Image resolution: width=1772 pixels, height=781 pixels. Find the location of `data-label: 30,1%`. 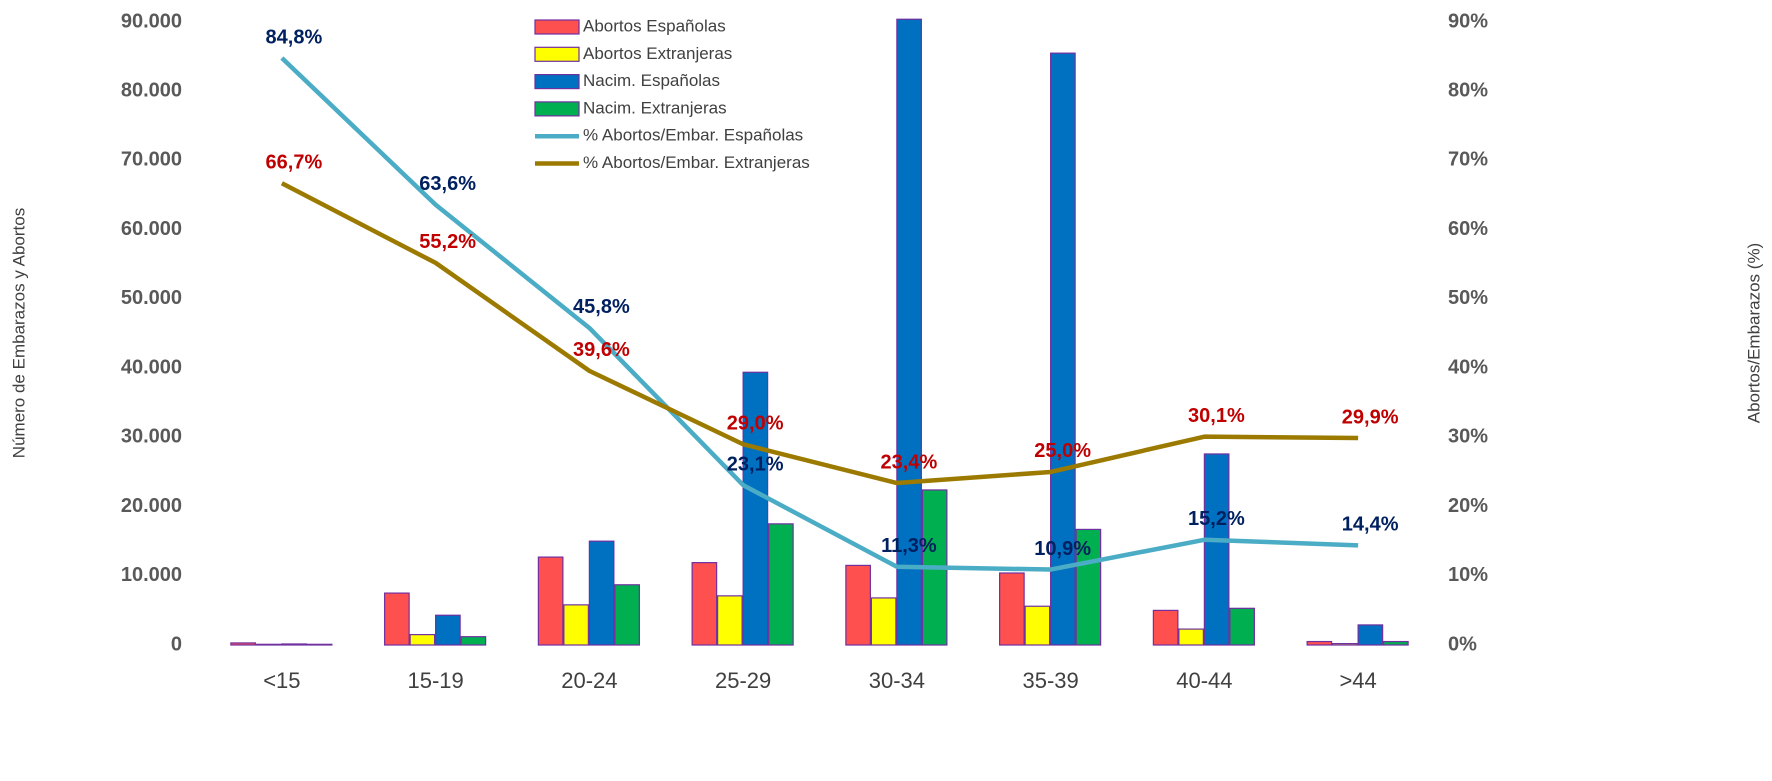

data-label: 30,1% is located at coordinates (1216, 416).